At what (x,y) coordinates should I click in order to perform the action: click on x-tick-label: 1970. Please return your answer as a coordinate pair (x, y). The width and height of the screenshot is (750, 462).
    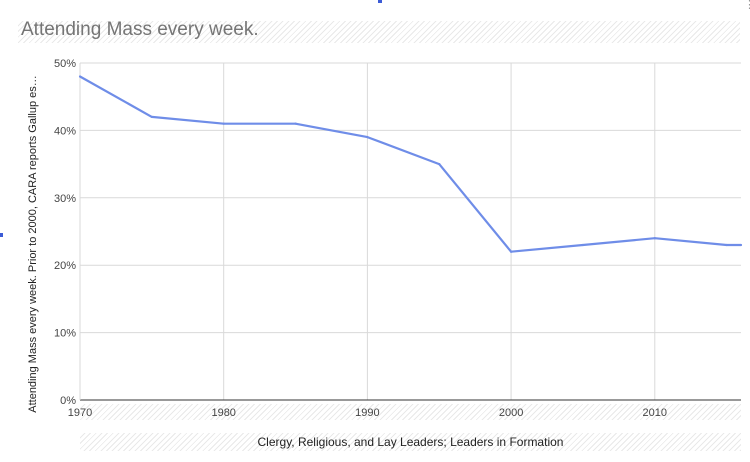
    Looking at the image, I should click on (80, 413).